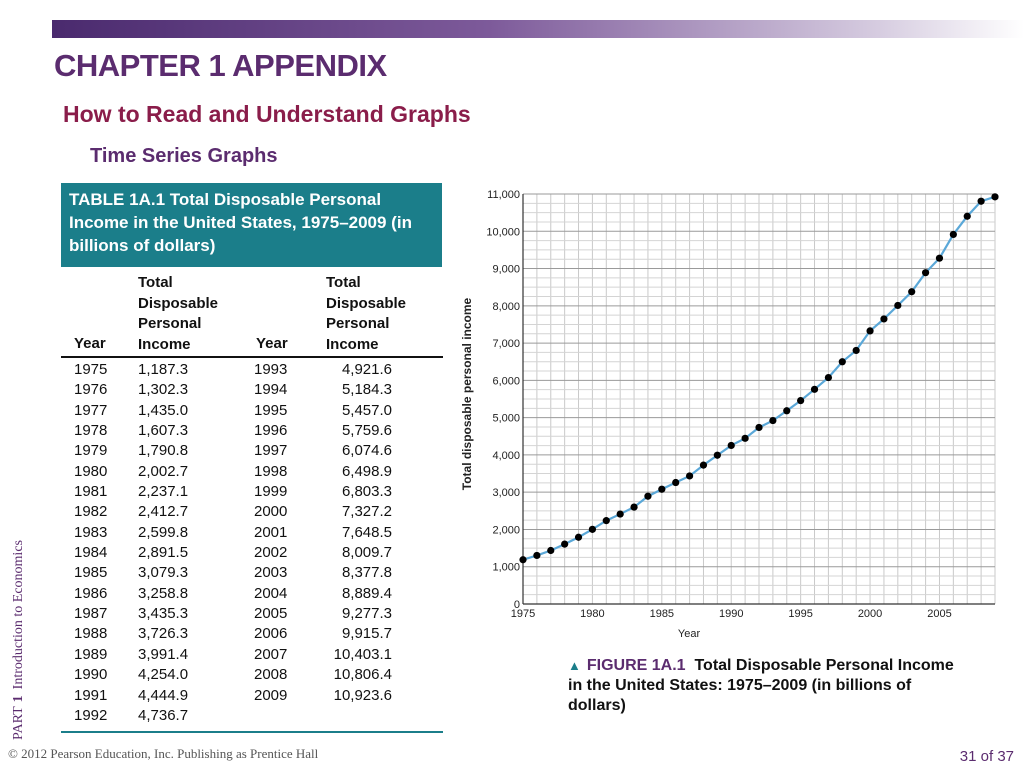 Image resolution: width=1024 pixels, height=768 pixels. I want to click on caption-triangle-icon: ▲, so click(574, 665).